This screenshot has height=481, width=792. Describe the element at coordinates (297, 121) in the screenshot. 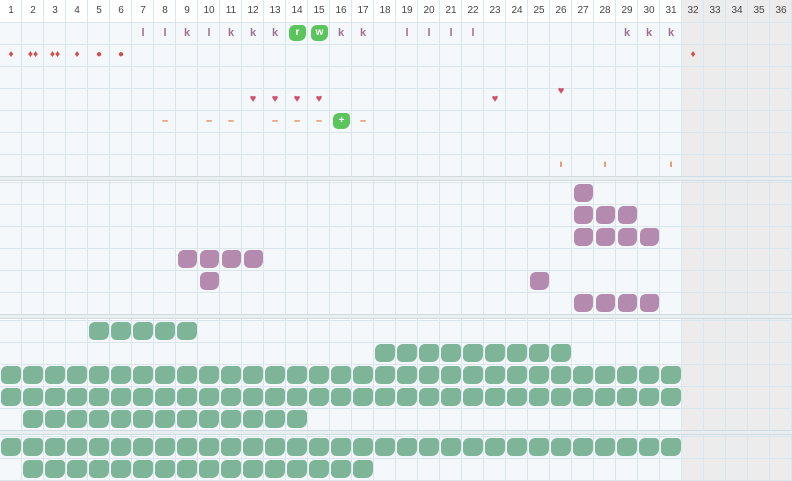

I see `dash-marker: –` at that location.